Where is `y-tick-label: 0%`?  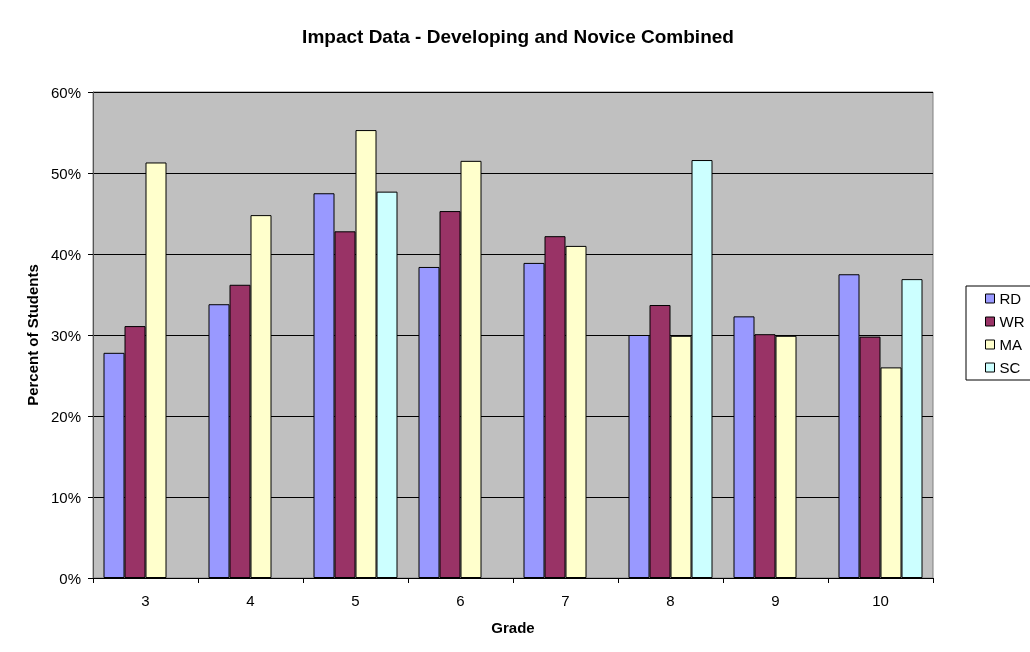
y-tick-label: 0% is located at coordinates (70, 578).